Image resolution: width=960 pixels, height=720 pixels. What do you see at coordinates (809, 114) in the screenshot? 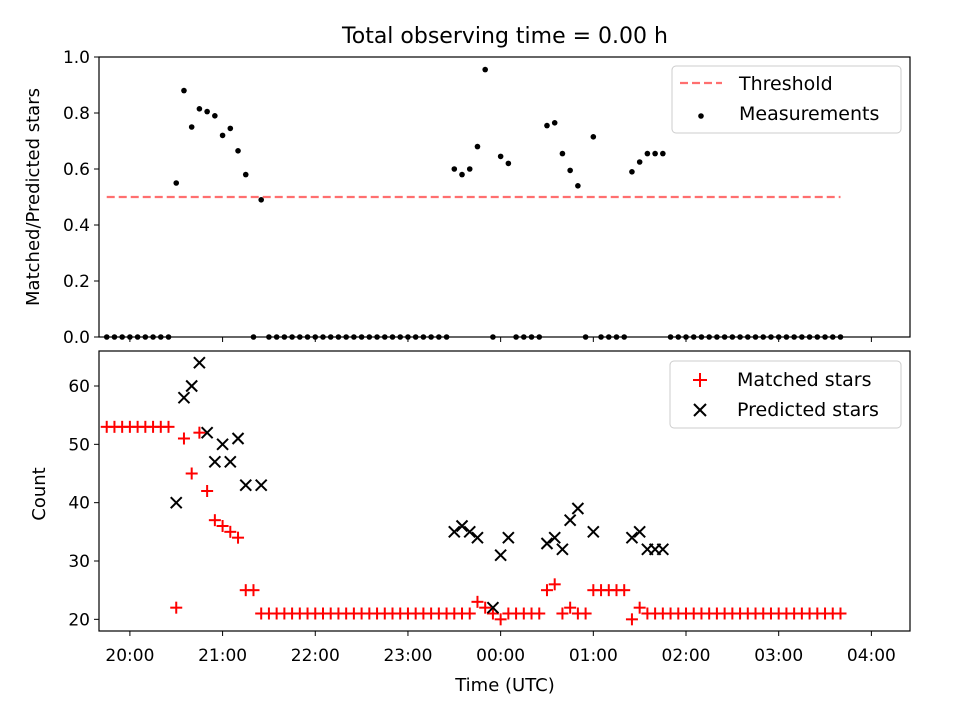
I see `legend-measurements-label: Measurements` at bounding box center [809, 114].